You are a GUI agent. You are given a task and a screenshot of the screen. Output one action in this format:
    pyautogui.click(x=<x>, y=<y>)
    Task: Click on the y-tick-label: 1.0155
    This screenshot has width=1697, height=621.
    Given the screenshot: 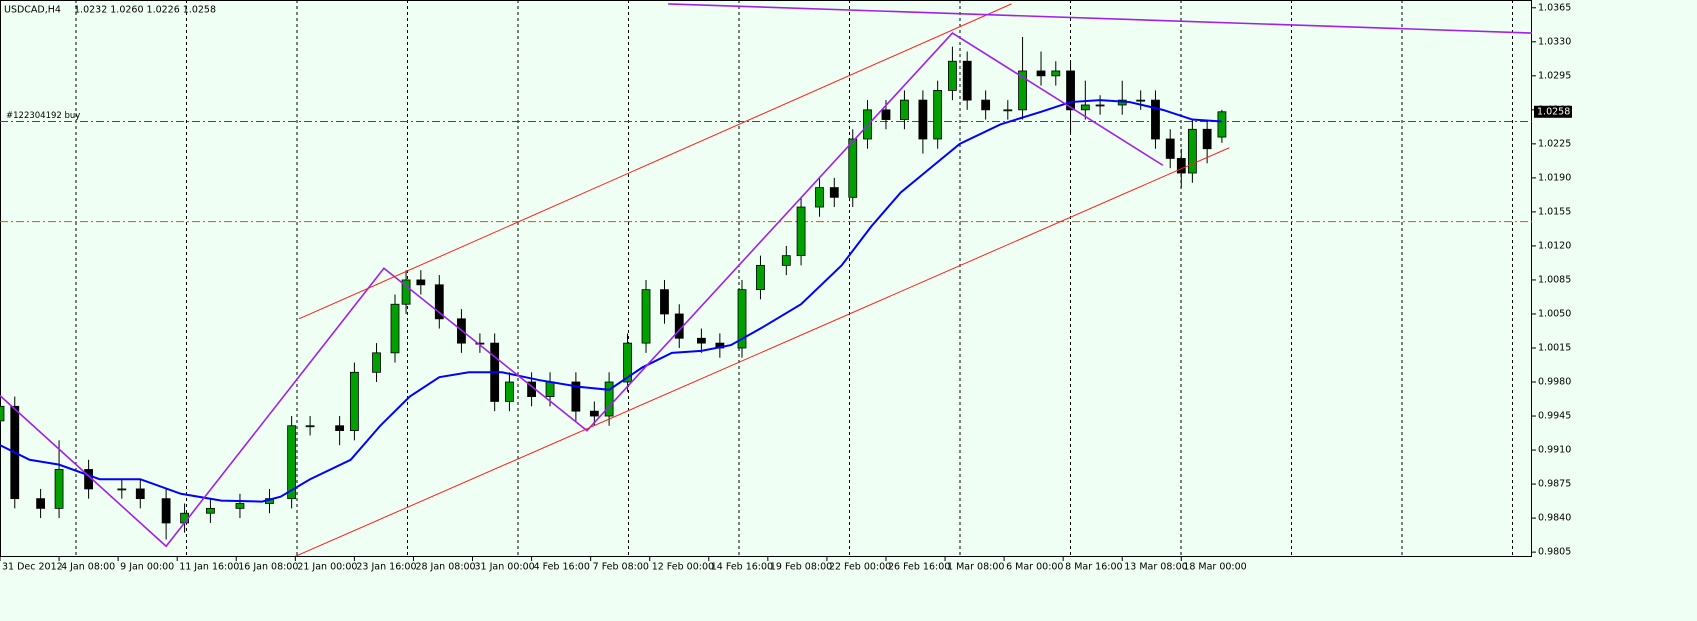 What is the action you would take?
    pyautogui.click(x=1554, y=211)
    